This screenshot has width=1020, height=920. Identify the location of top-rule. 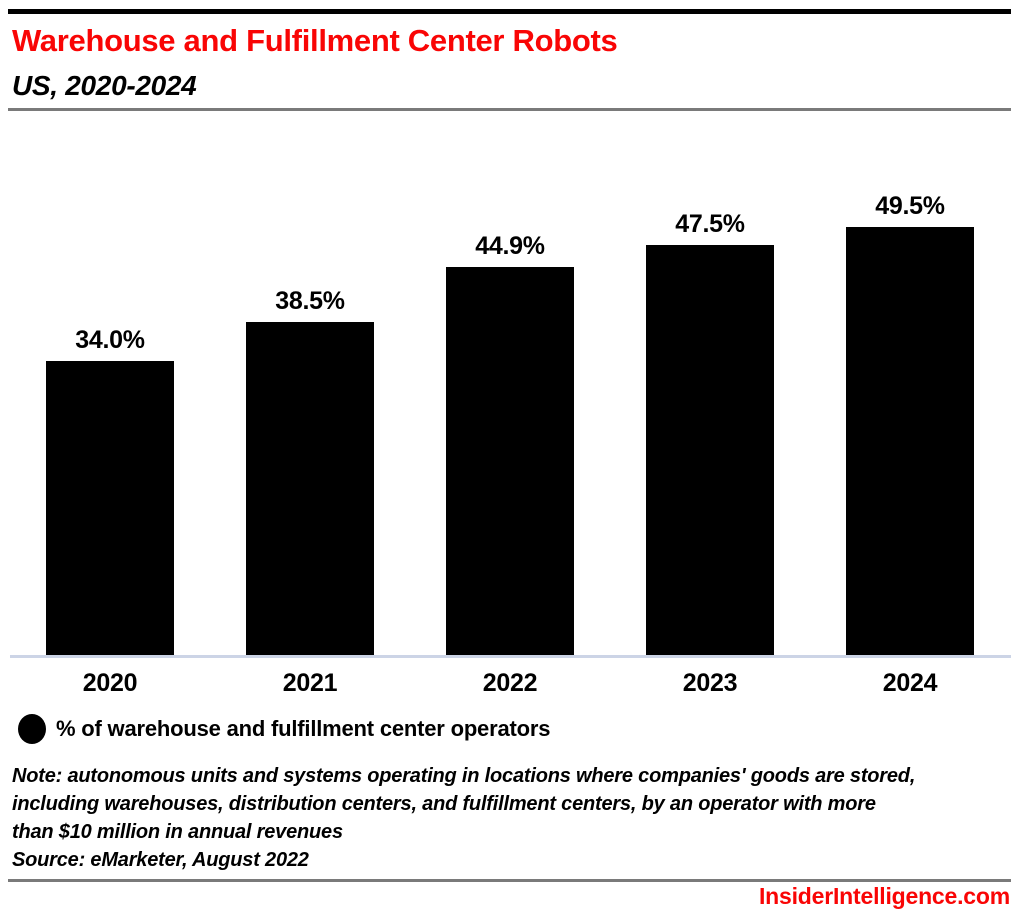
(509, 11).